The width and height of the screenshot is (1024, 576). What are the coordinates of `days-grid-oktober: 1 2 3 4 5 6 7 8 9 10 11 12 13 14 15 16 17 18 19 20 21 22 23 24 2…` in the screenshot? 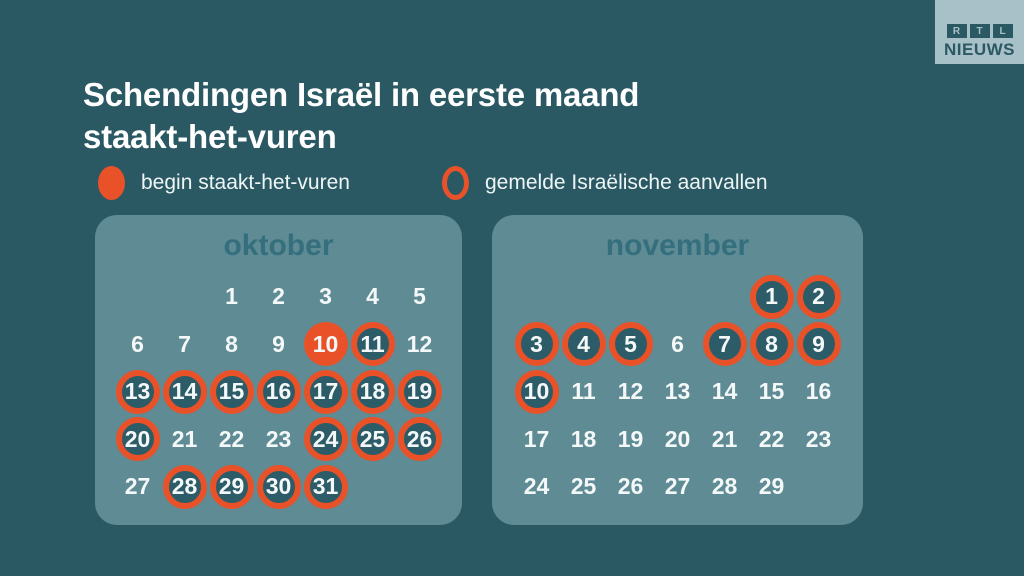 It's located at (278, 392).